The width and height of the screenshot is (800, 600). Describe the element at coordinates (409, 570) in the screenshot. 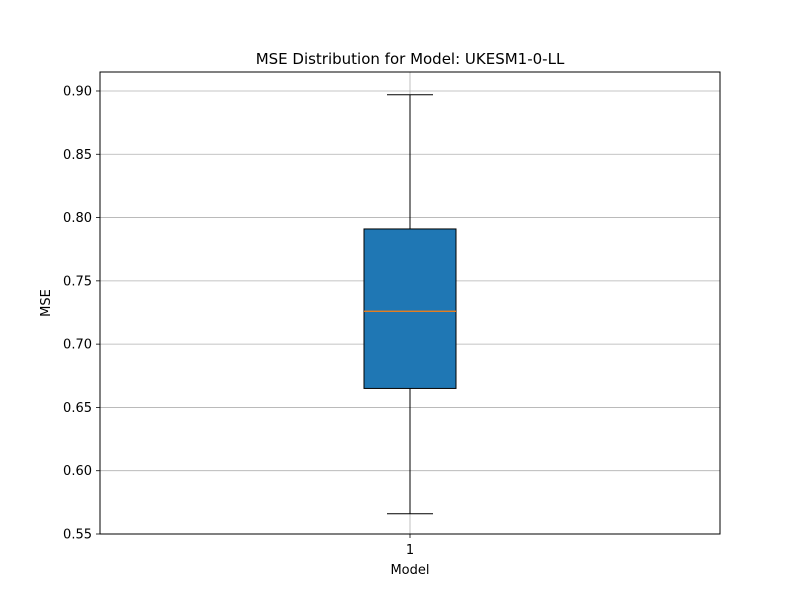

I see `x-axis-label: Model` at that location.